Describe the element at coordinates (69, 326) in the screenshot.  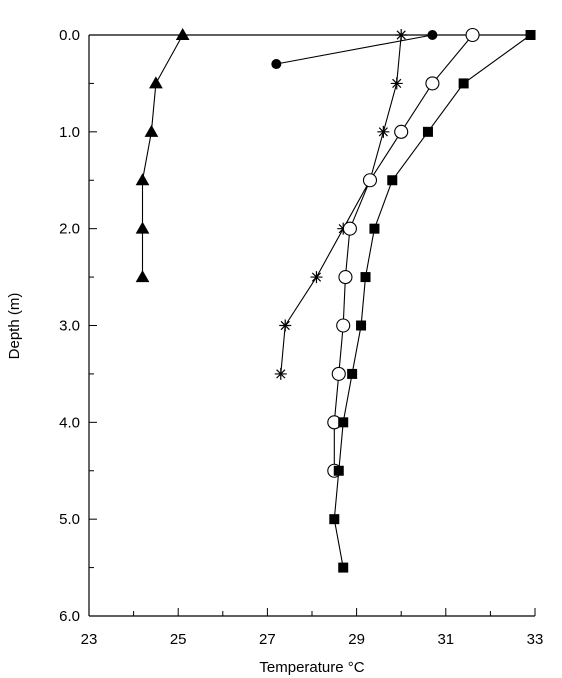
I see `y-tick-label: 3.0` at that location.